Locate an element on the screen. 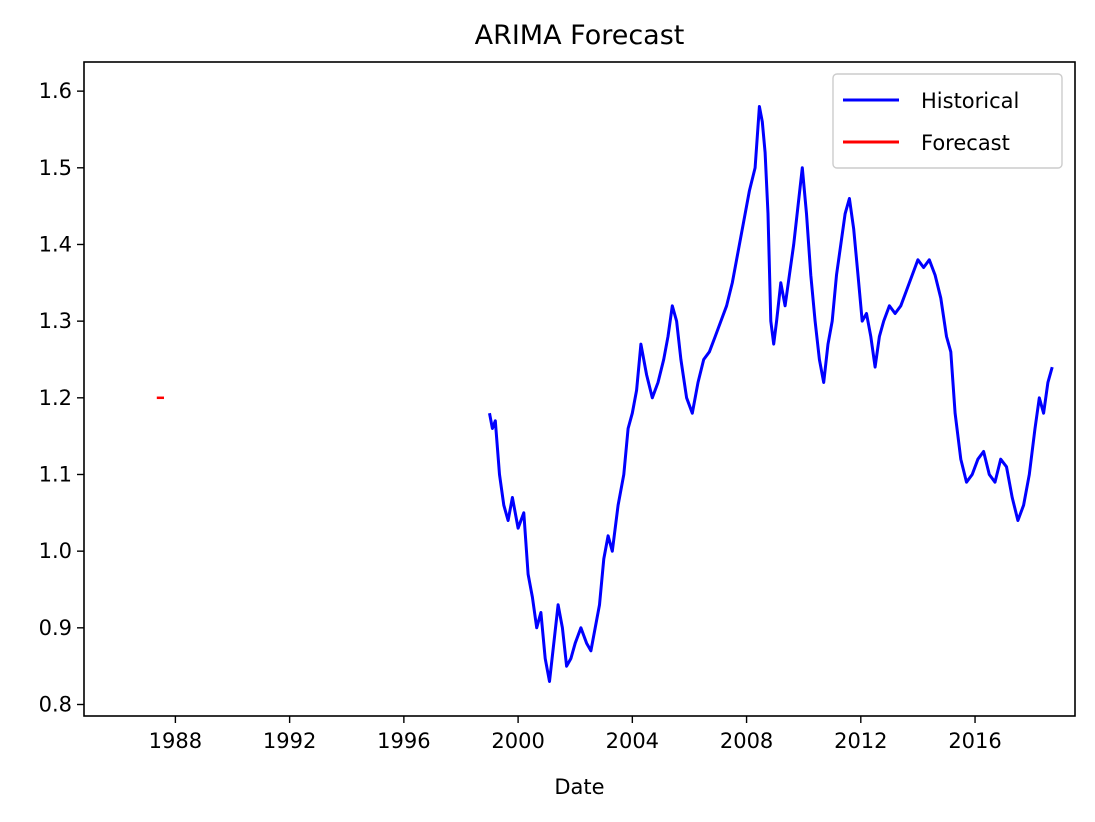  x-tick-label: 1996 is located at coordinates (403, 741).